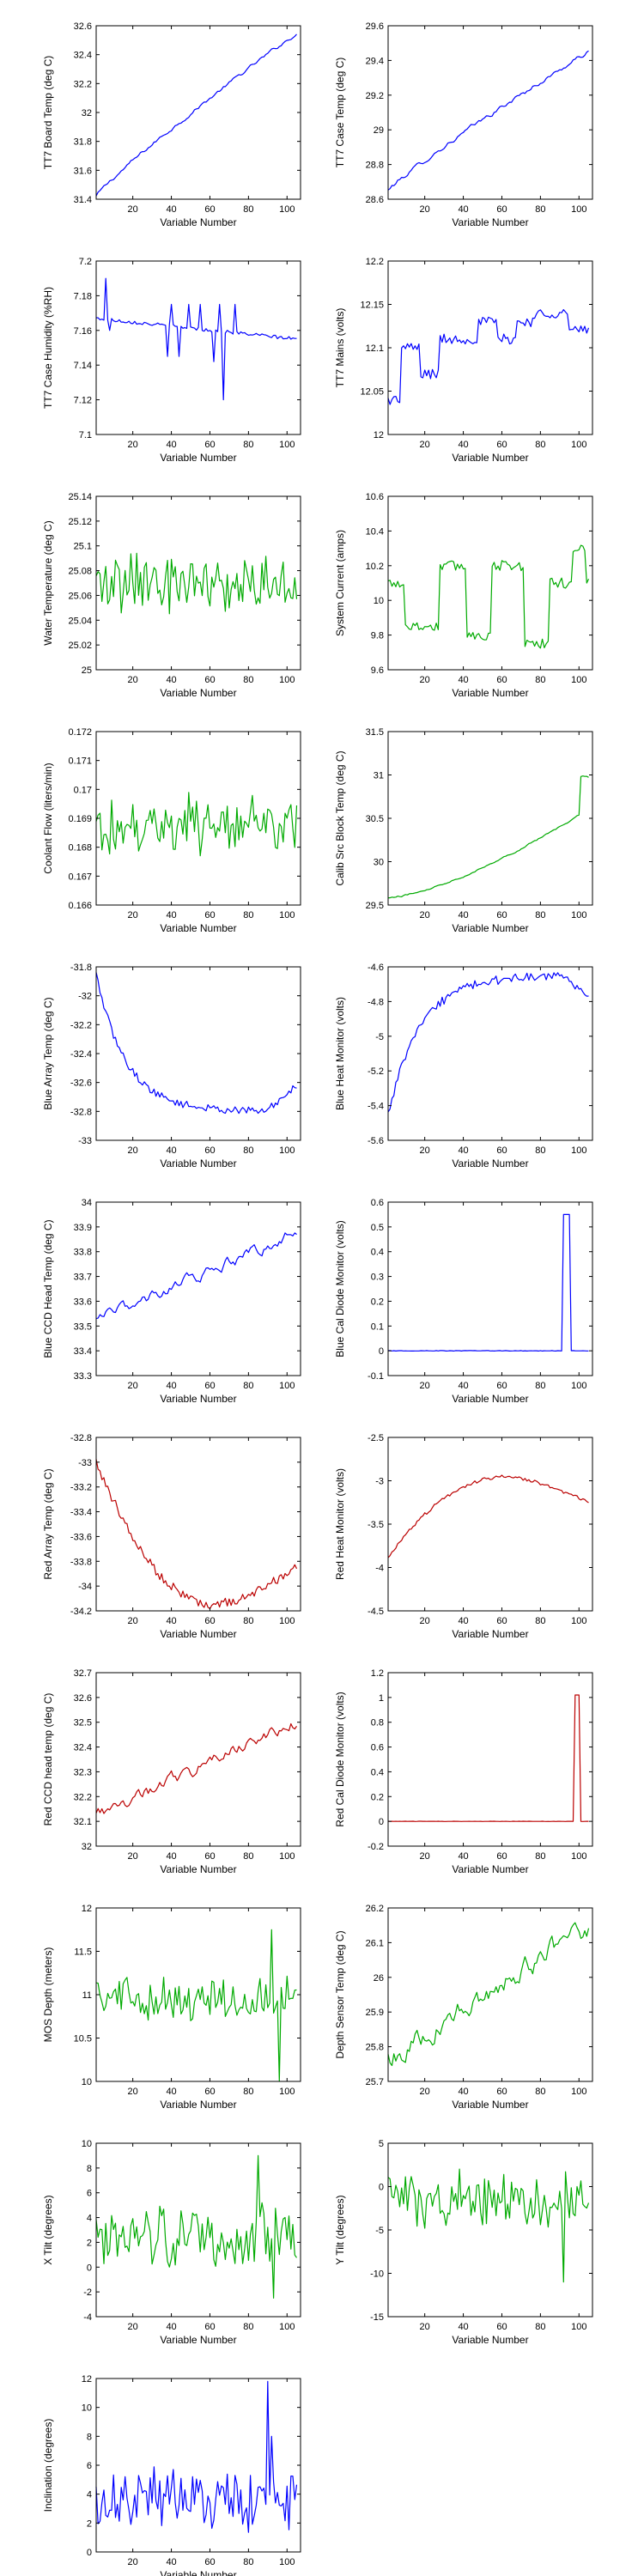 The height and width of the screenshot is (2576, 644). Describe the element at coordinates (376, 1847) in the screenshot. I see `y-tick-label: -0.2` at that location.